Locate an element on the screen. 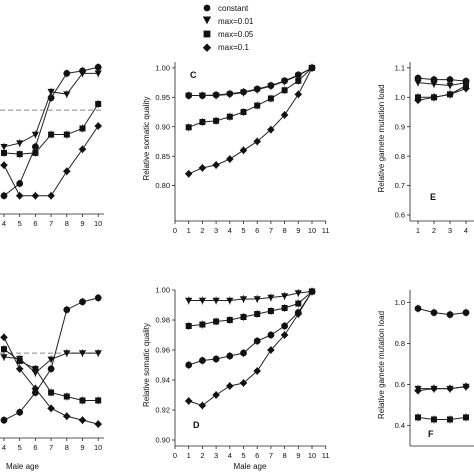 The height and width of the screenshot is (474, 474). y-tick-label: 0.96 is located at coordinates (162, 350).